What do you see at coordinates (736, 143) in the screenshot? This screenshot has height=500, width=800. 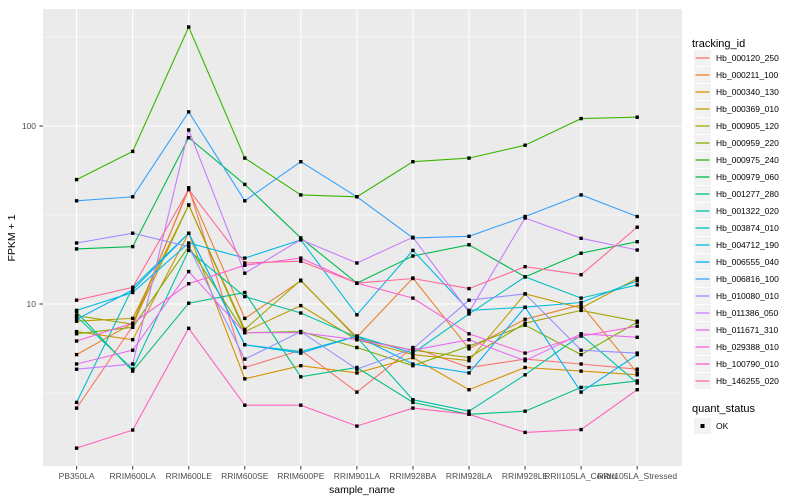 I see `legend-item: Hb_000959_220` at bounding box center [736, 143].